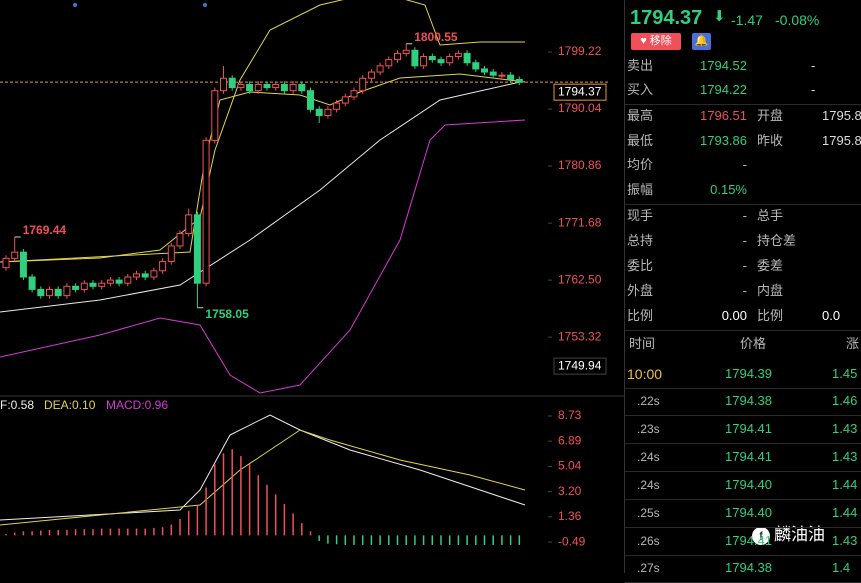  I want to click on alert-button: 🔔, so click(701, 41).